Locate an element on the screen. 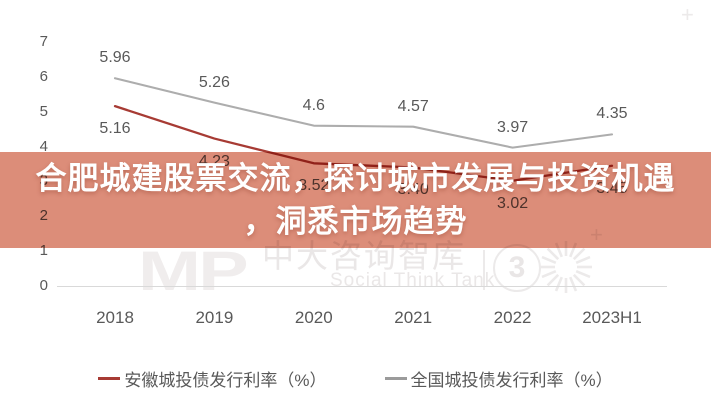 The height and width of the screenshot is (400, 711). x-axis-label: 2022 is located at coordinates (512, 317).